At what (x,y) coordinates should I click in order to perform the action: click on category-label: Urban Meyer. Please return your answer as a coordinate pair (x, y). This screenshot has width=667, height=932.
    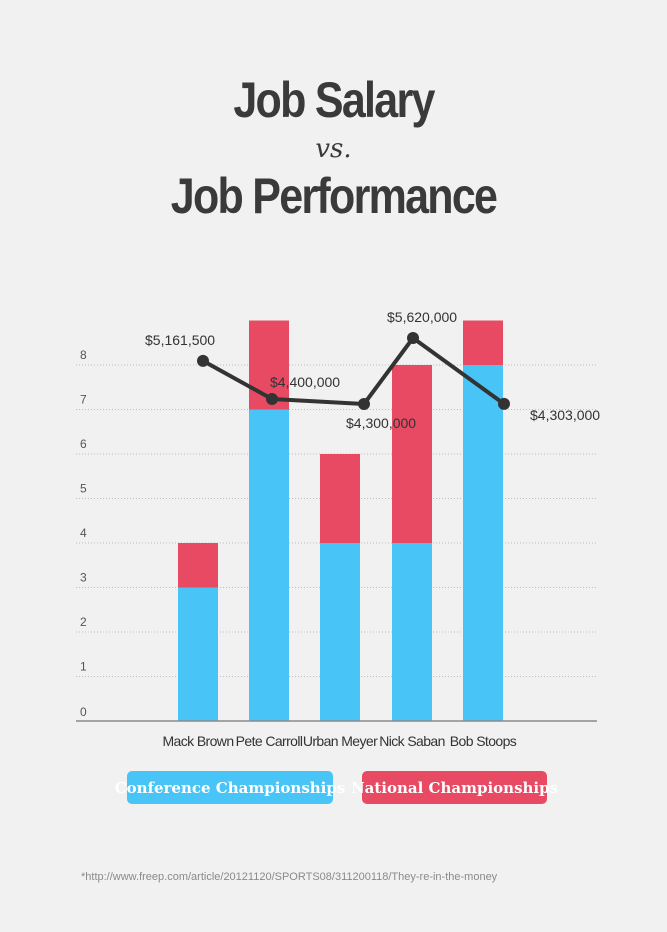
    Looking at the image, I should click on (340, 741).